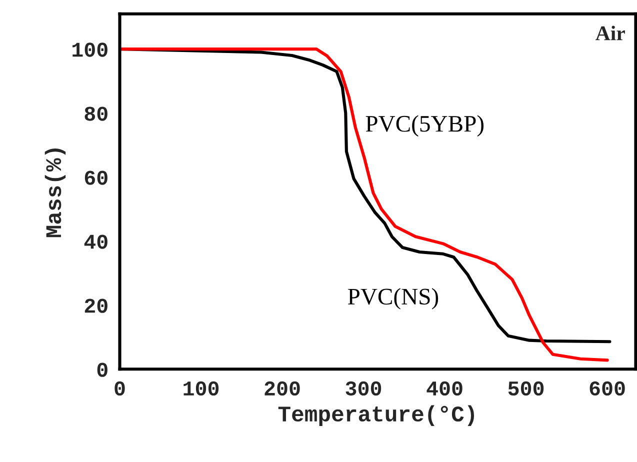 The image size is (637, 462). I want to click on series-label: PVC(NS), so click(393, 299).